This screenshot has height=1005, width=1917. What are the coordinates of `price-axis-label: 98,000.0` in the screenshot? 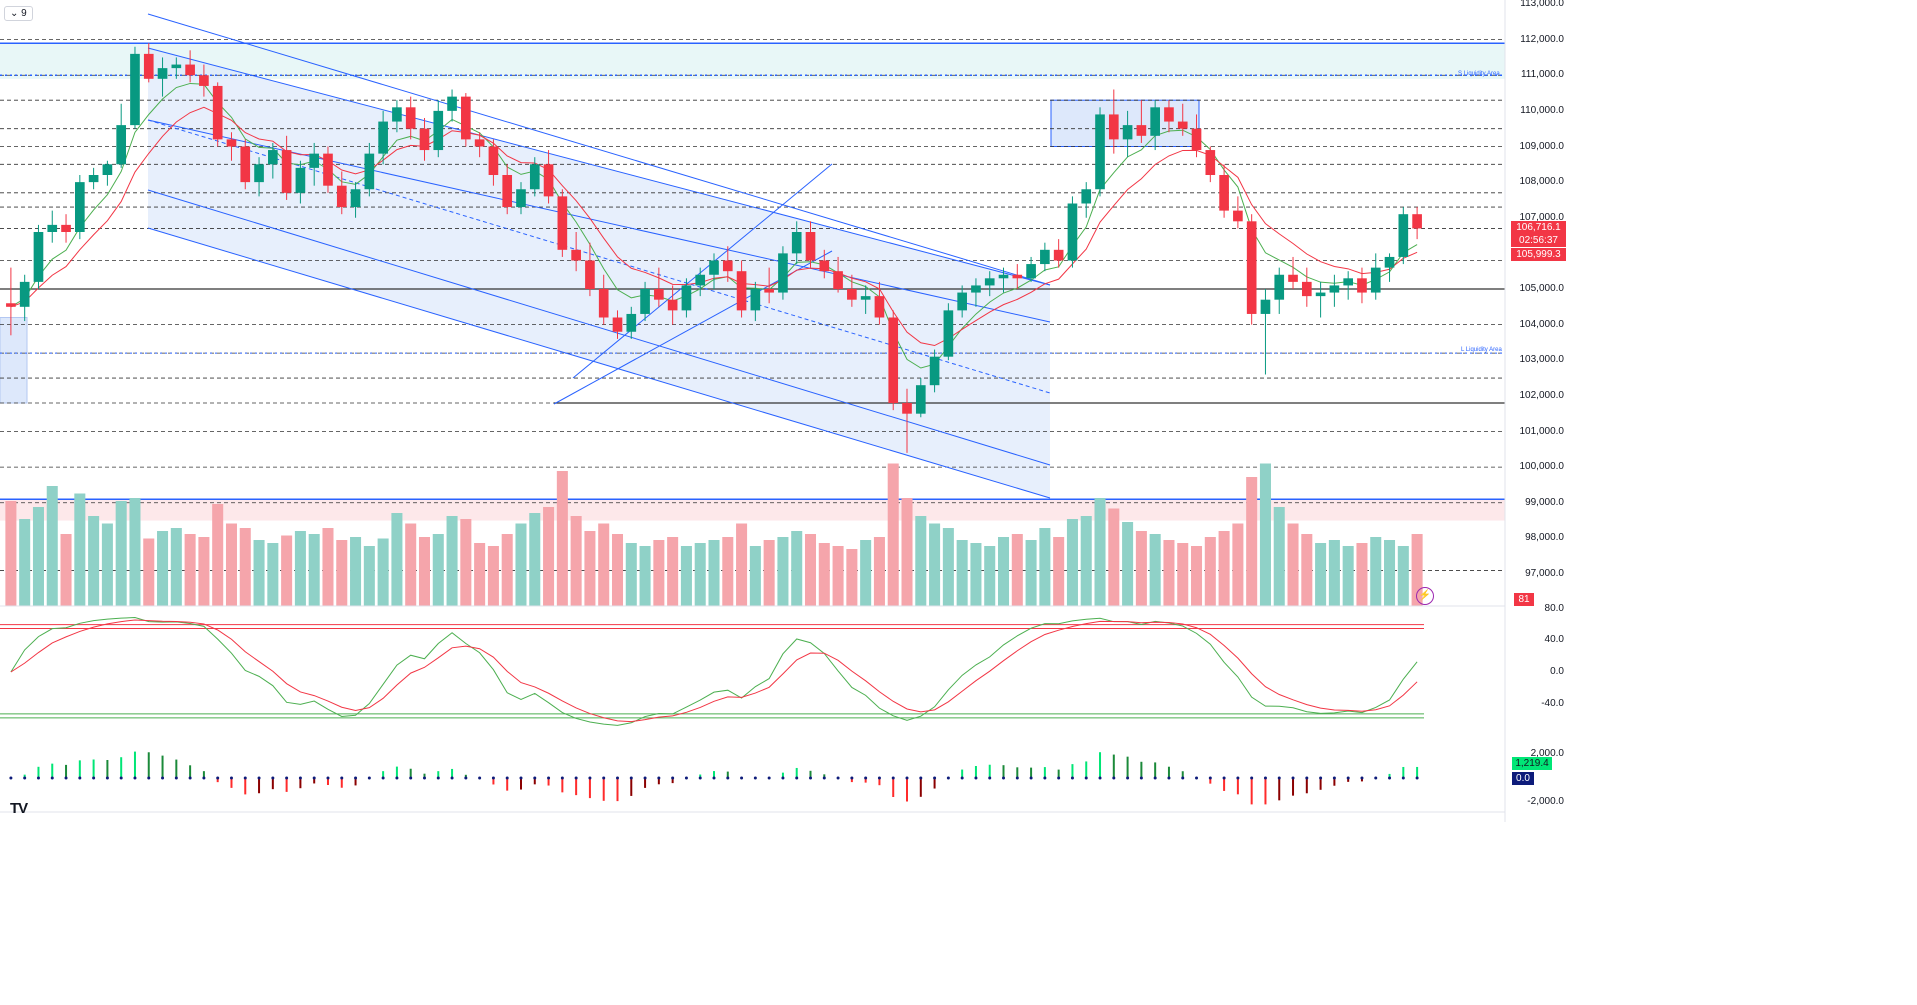 It's located at (1544, 538).